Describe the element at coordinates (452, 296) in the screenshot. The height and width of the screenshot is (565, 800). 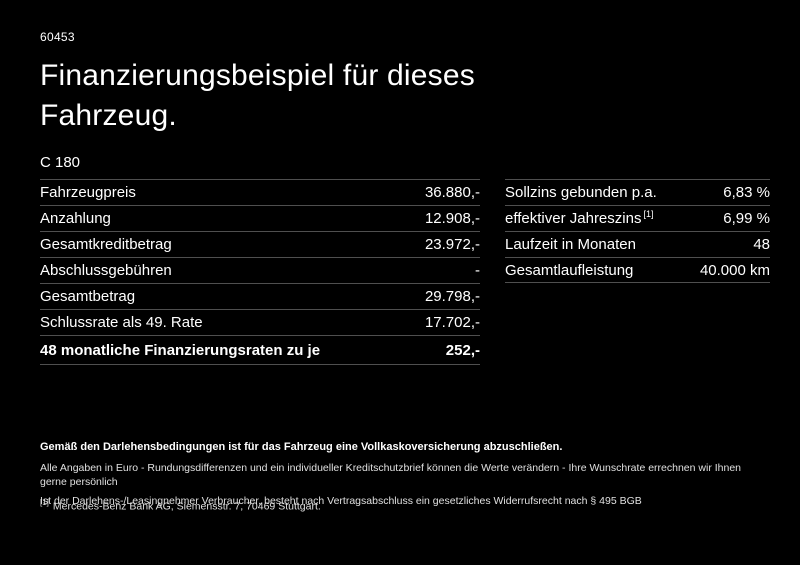
I see `row-value: 29.798,-` at that location.